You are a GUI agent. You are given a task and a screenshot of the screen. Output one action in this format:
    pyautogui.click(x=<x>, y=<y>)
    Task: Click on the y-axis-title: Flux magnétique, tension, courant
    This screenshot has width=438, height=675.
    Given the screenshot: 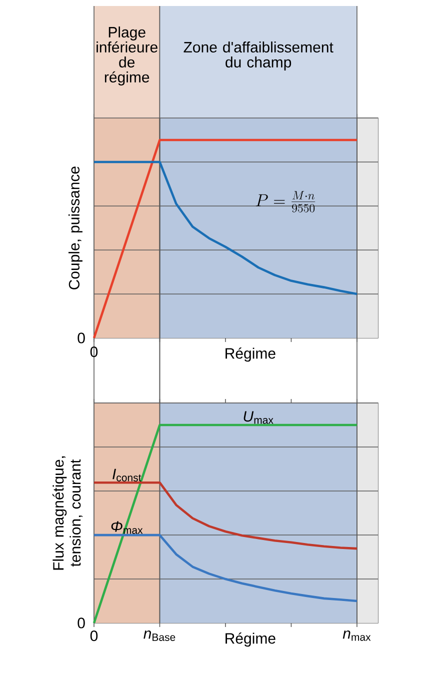 What is the action you would take?
    pyautogui.click(x=67, y=513)
    